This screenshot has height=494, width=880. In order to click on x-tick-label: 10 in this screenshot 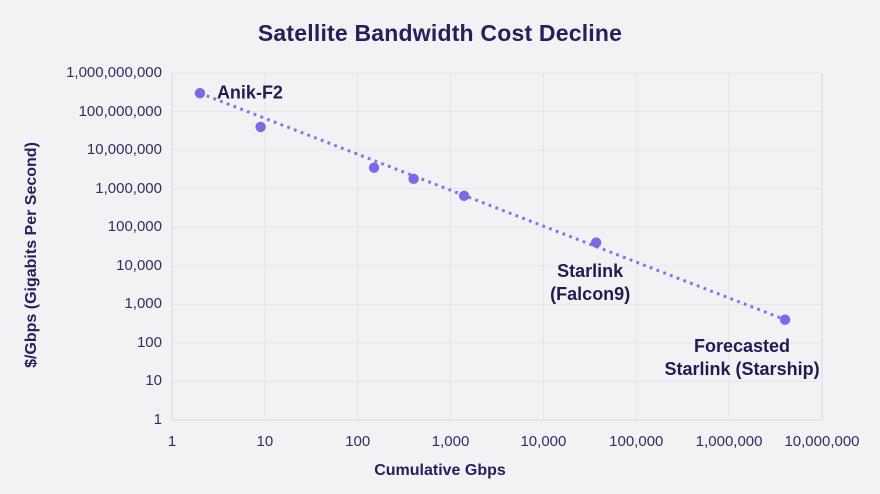, I will do `click(265, 441)`.